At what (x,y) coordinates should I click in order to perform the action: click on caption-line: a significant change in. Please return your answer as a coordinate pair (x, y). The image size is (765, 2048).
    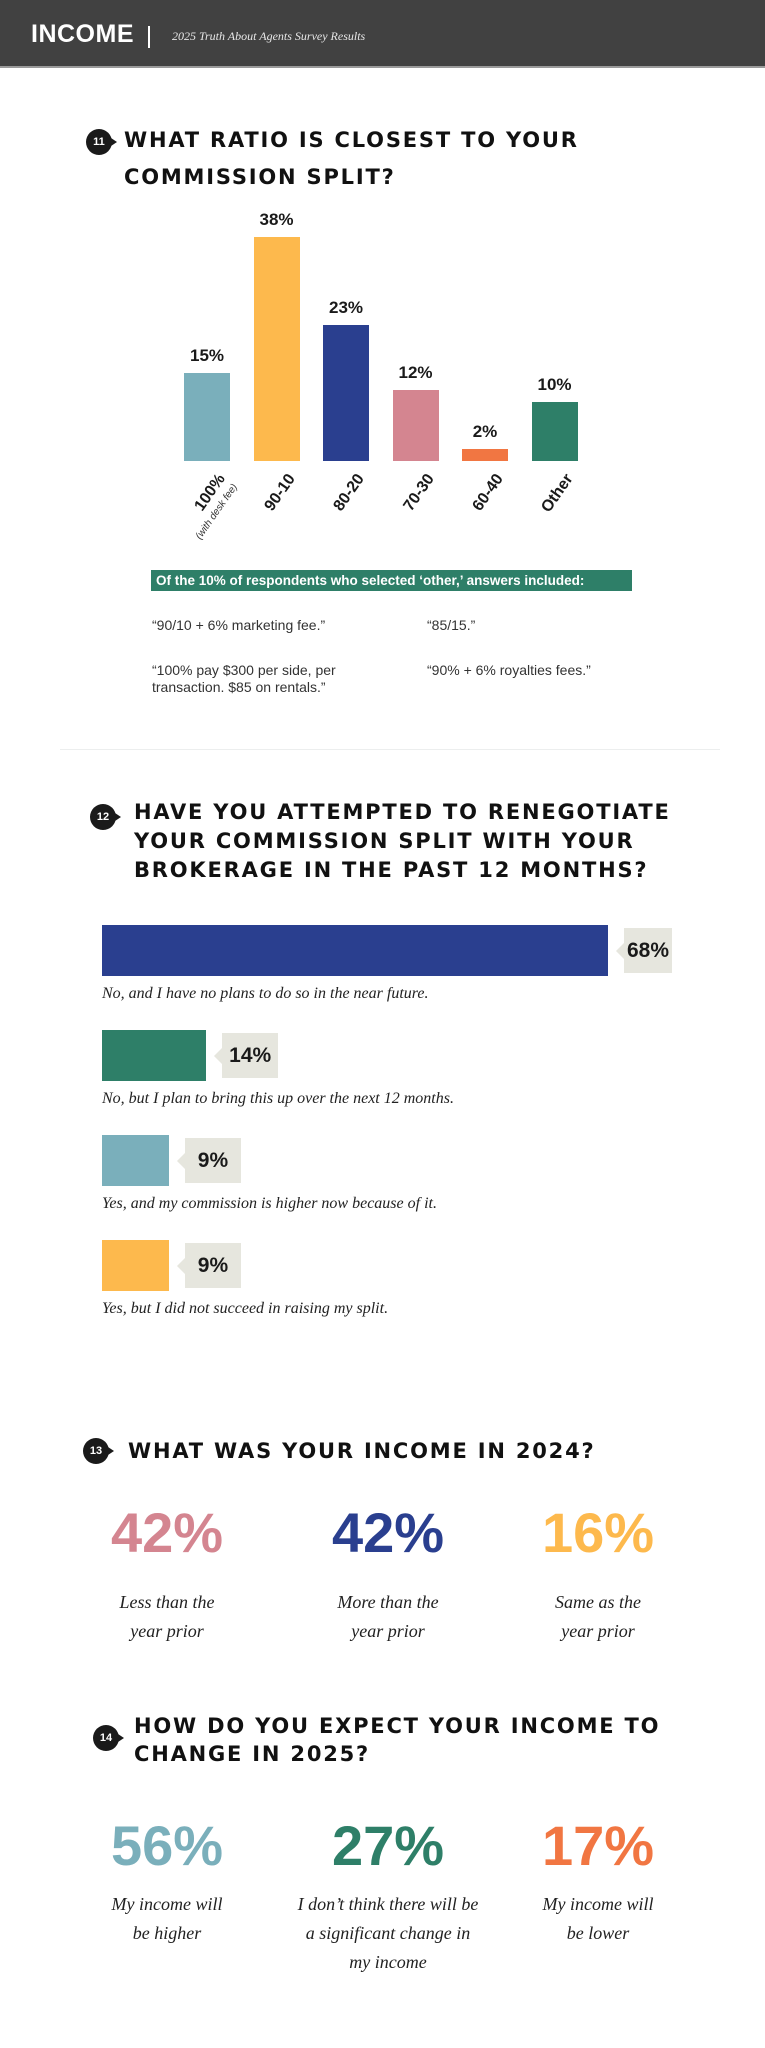
    Looking at the image, I should click on (388, 1933).